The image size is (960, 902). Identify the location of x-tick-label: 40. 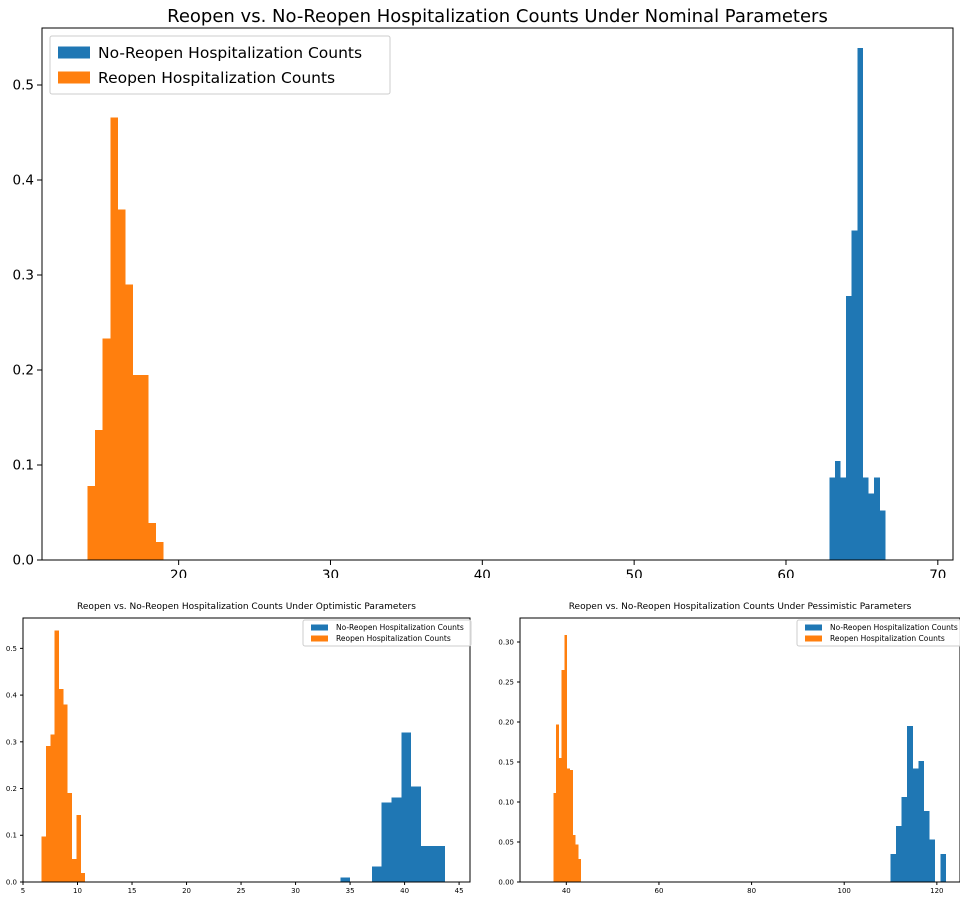
(566, 891).